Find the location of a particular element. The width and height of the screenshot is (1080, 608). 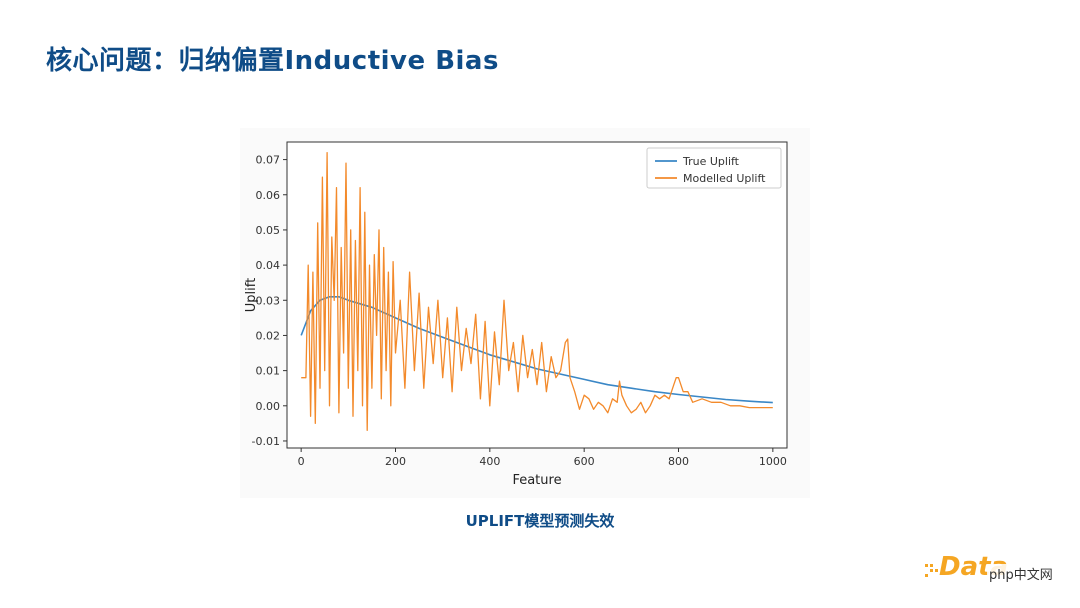

x-tick-label: 400 is located at coordinates (489, 461).